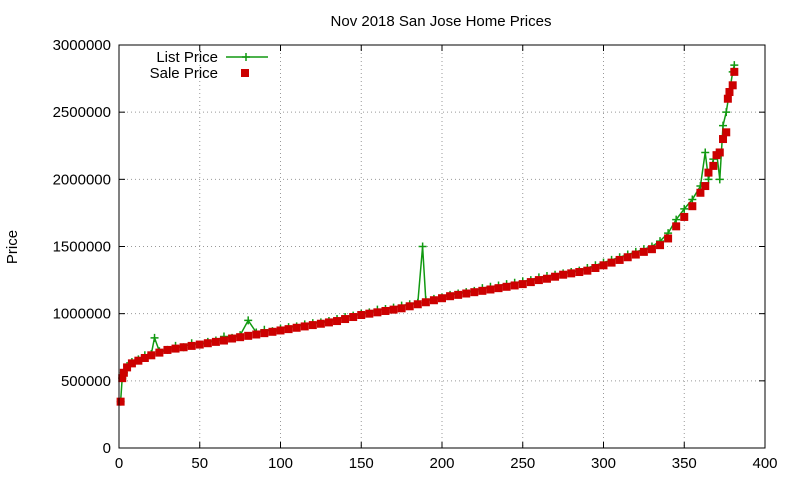 The height and width of the screenshot is (480, 800). Describe the element at coordinates (82, 247) in the screenshot. I see `y-tick-label: 1500000` at that location.